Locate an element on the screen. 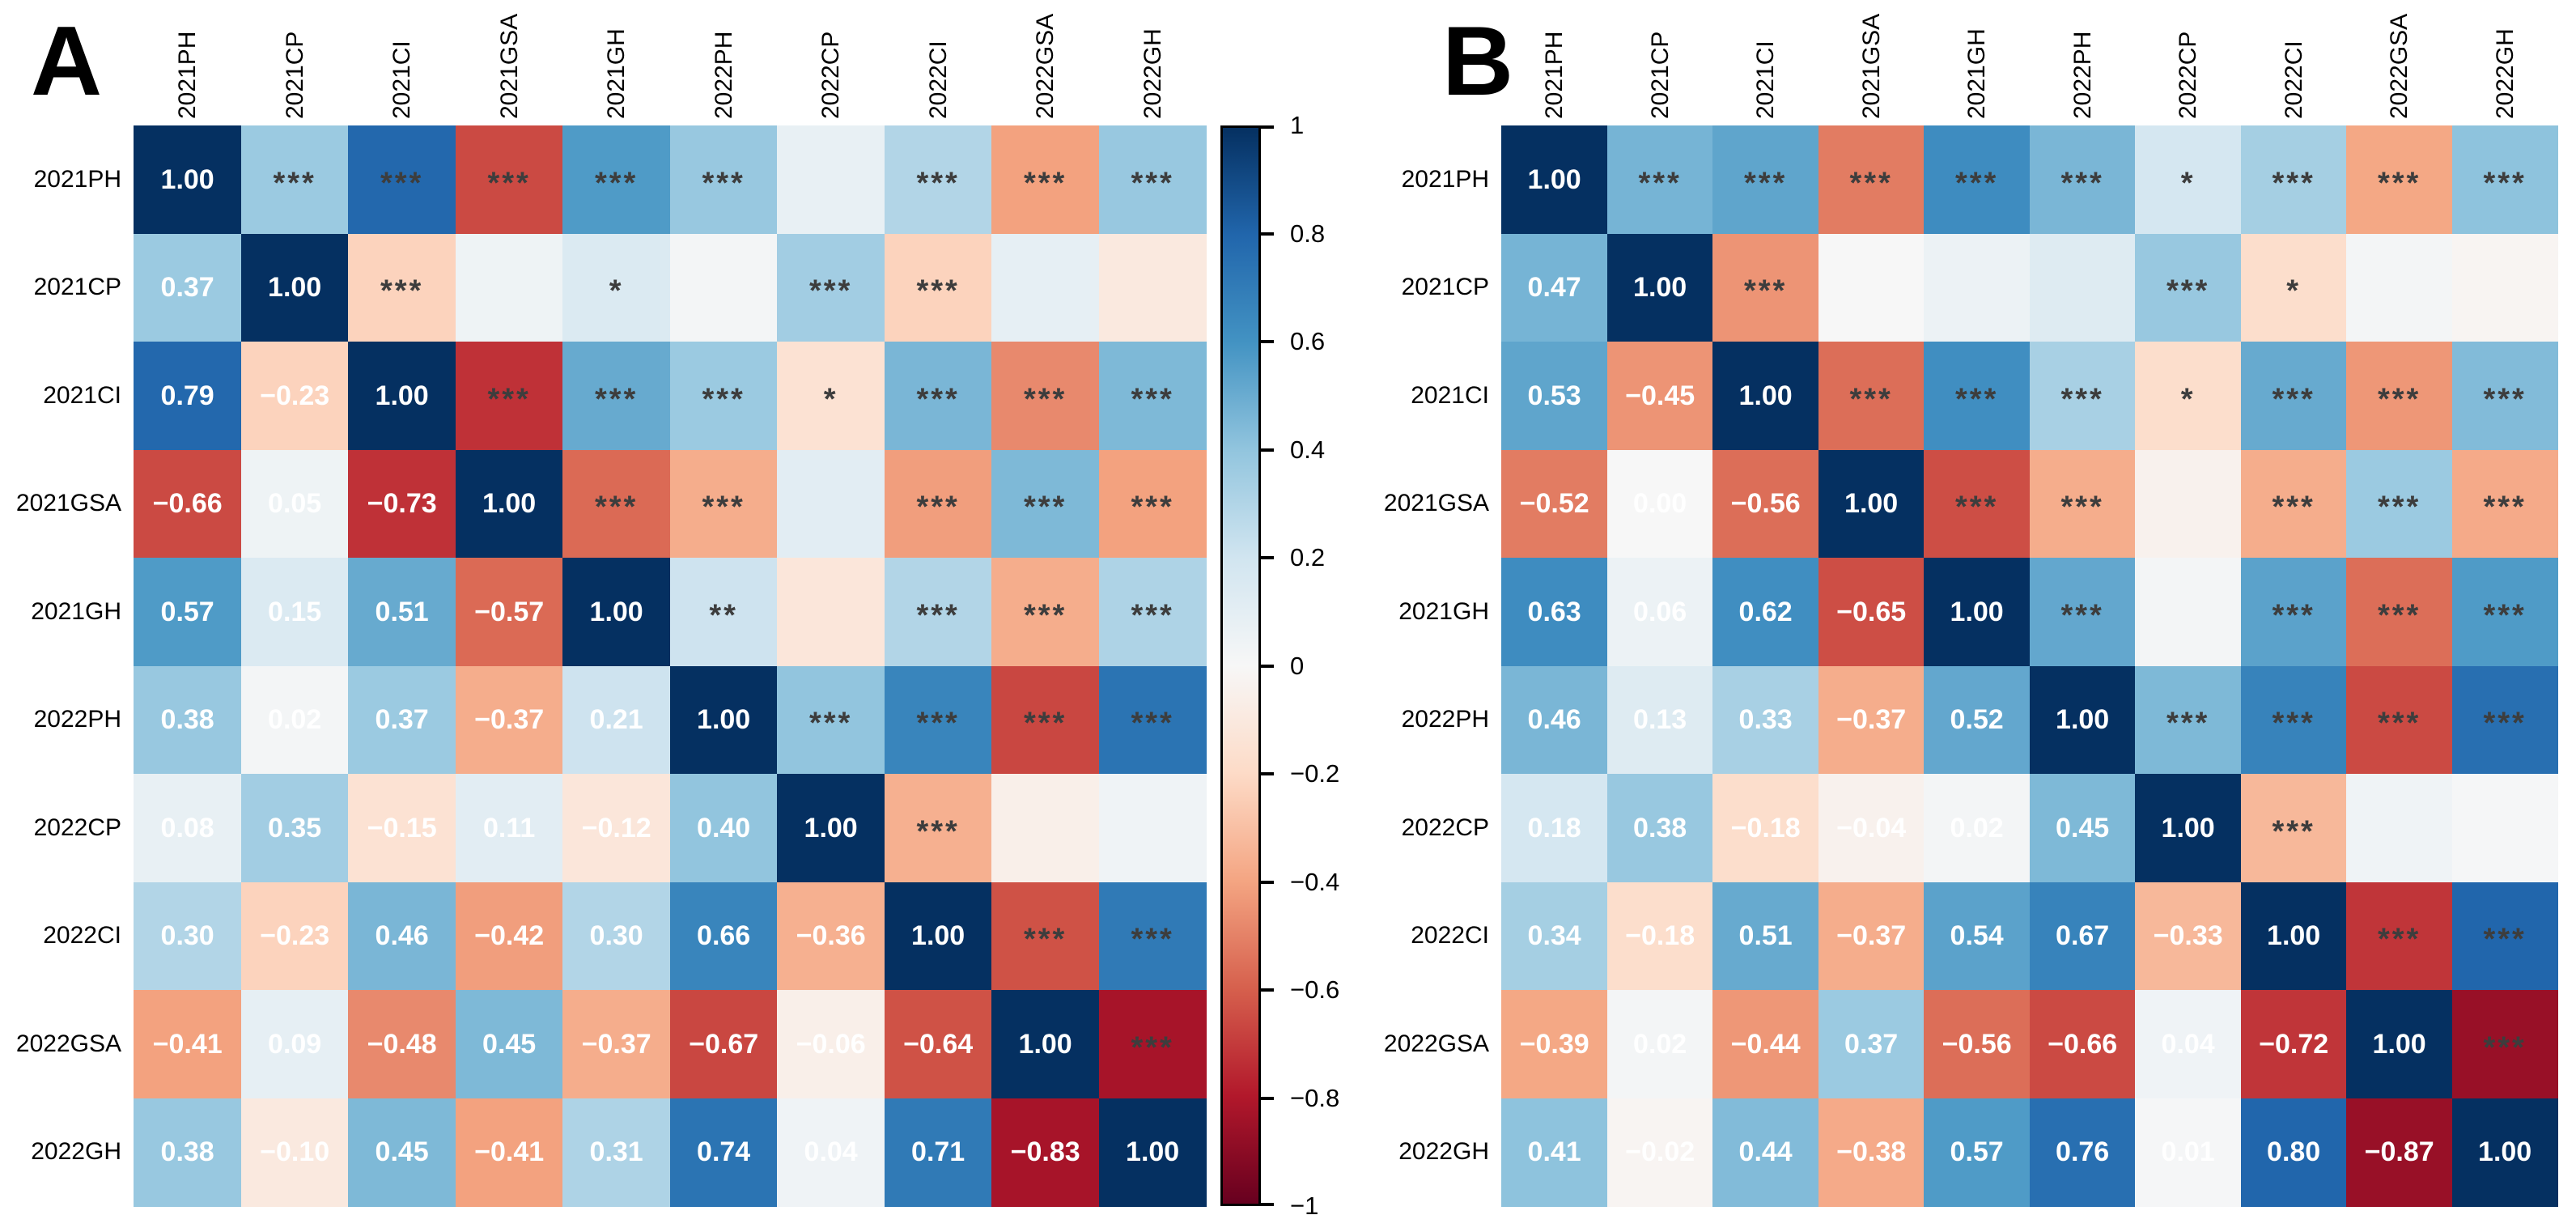  heatmap-cell: 0.08 is located at coordinates (188, 829).